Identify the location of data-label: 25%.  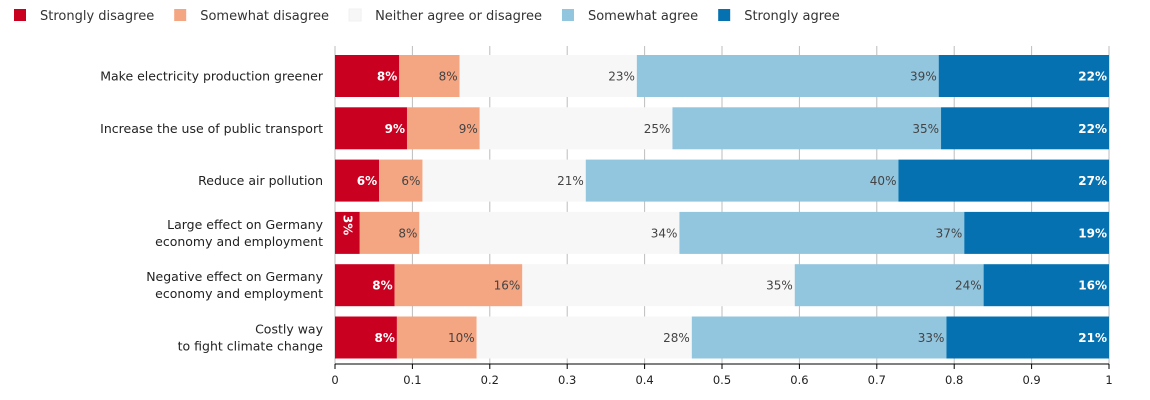
(657, 129).